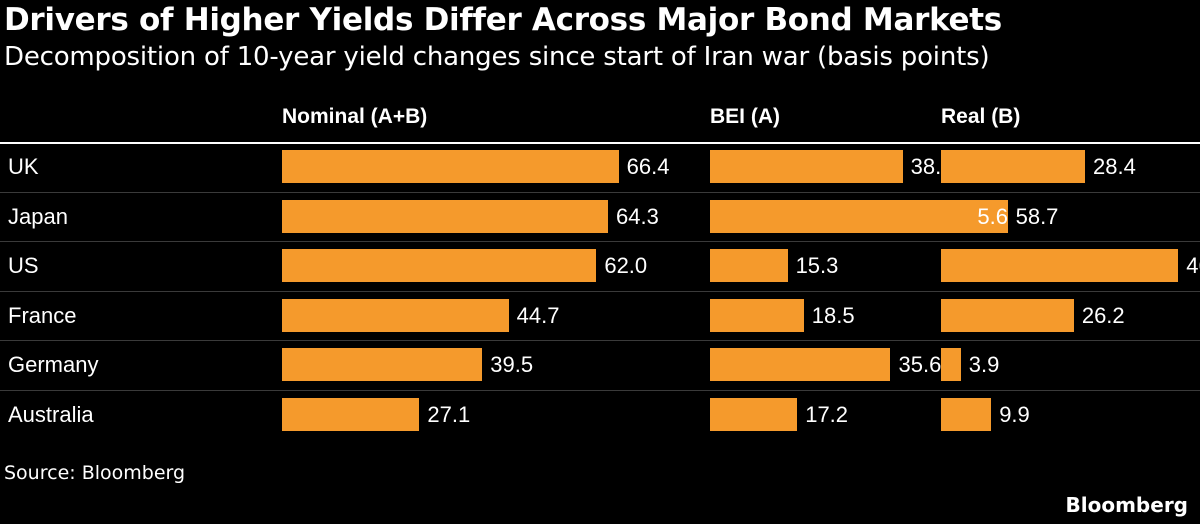 The image size is (1200, 524). What do you see at coordinates (1014, 414) in the screenshot?
I see `data-label: 9.9` at bounding box center [1014, 414].